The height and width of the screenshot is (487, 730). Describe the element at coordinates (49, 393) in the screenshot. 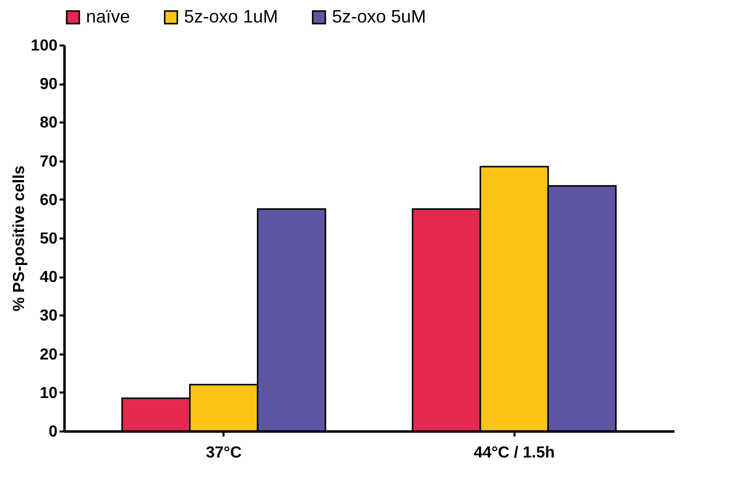

I see `y-tick-label: 10` at that location.